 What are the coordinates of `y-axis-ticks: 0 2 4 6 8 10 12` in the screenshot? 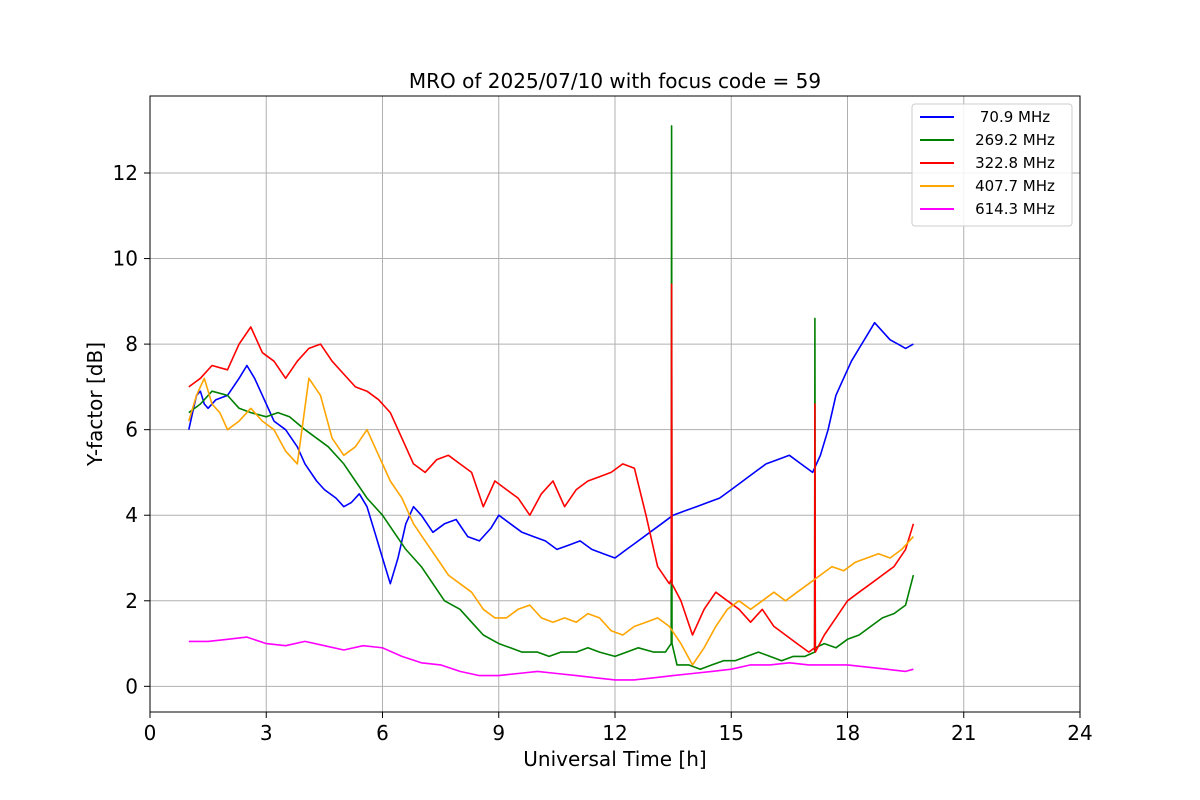 It's located at (131, 429).